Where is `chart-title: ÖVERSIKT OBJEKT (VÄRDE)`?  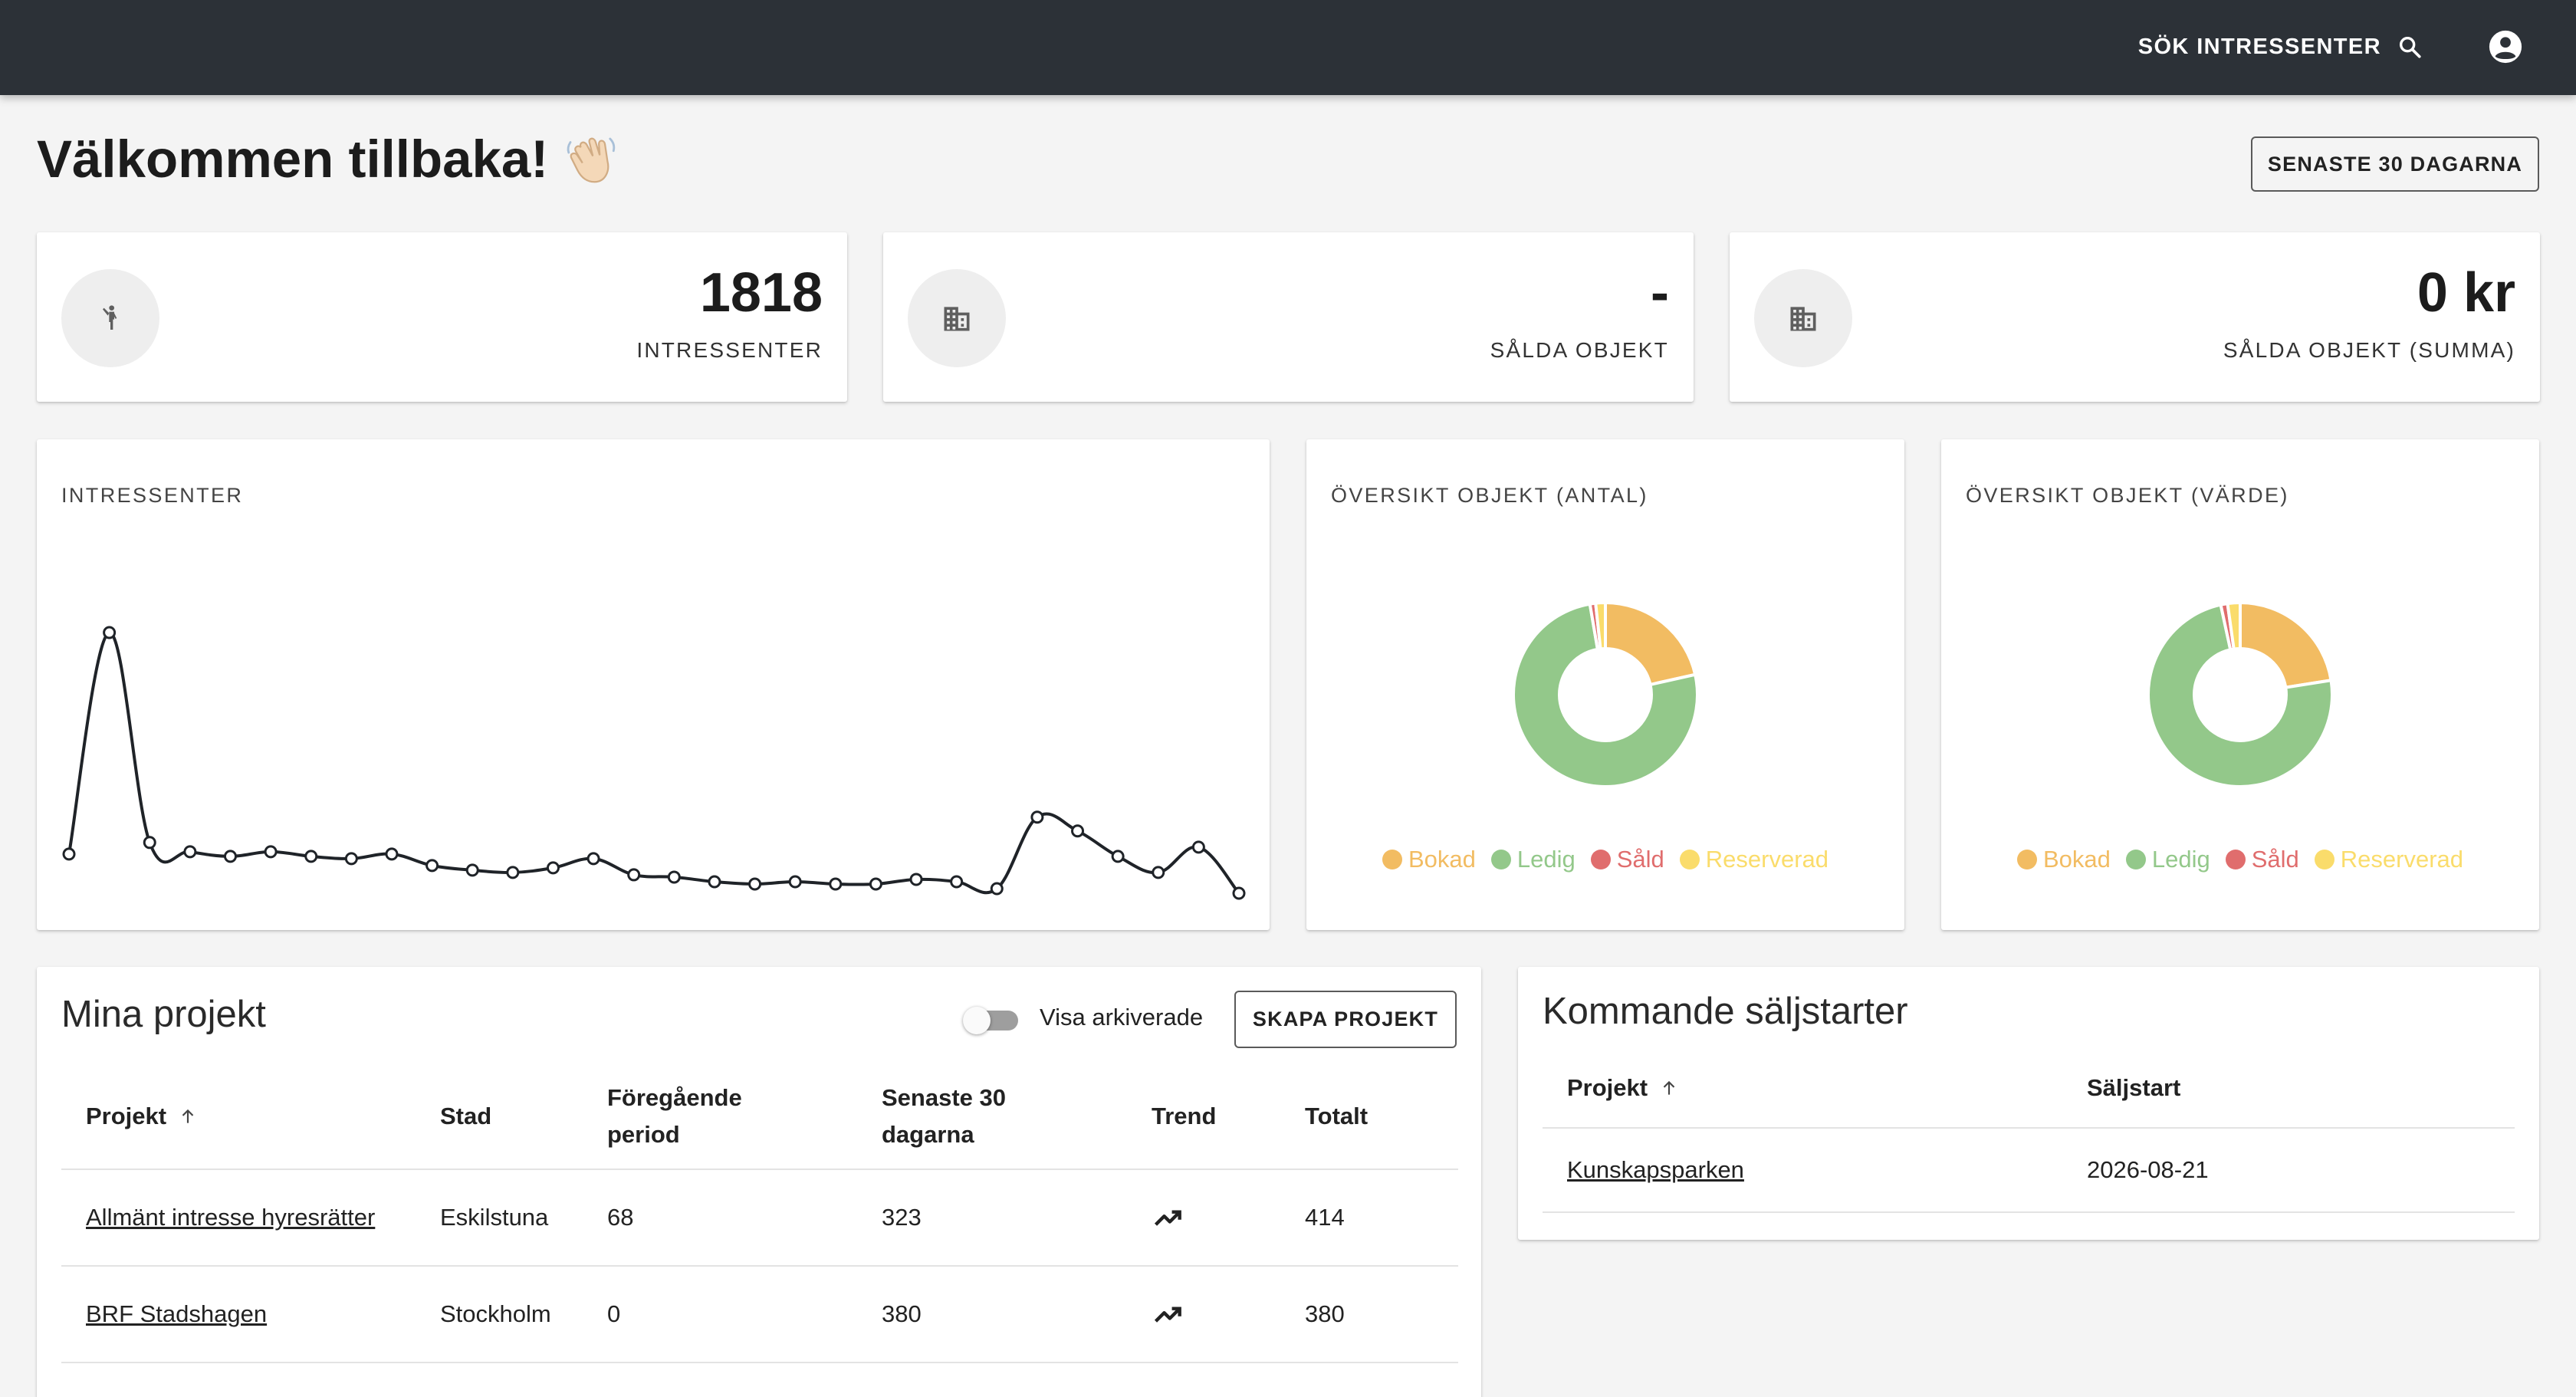
chart-title: ÖVERSIKT OBJEKT (VÄRDE) is located at coordinates (2127, 495).